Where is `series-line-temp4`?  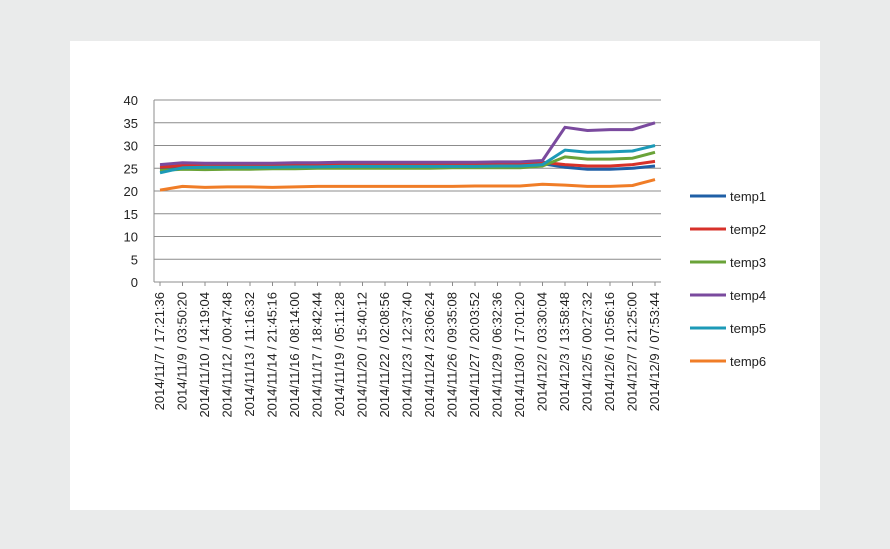 series-line-temp4 is located at coordinates (407, 144).